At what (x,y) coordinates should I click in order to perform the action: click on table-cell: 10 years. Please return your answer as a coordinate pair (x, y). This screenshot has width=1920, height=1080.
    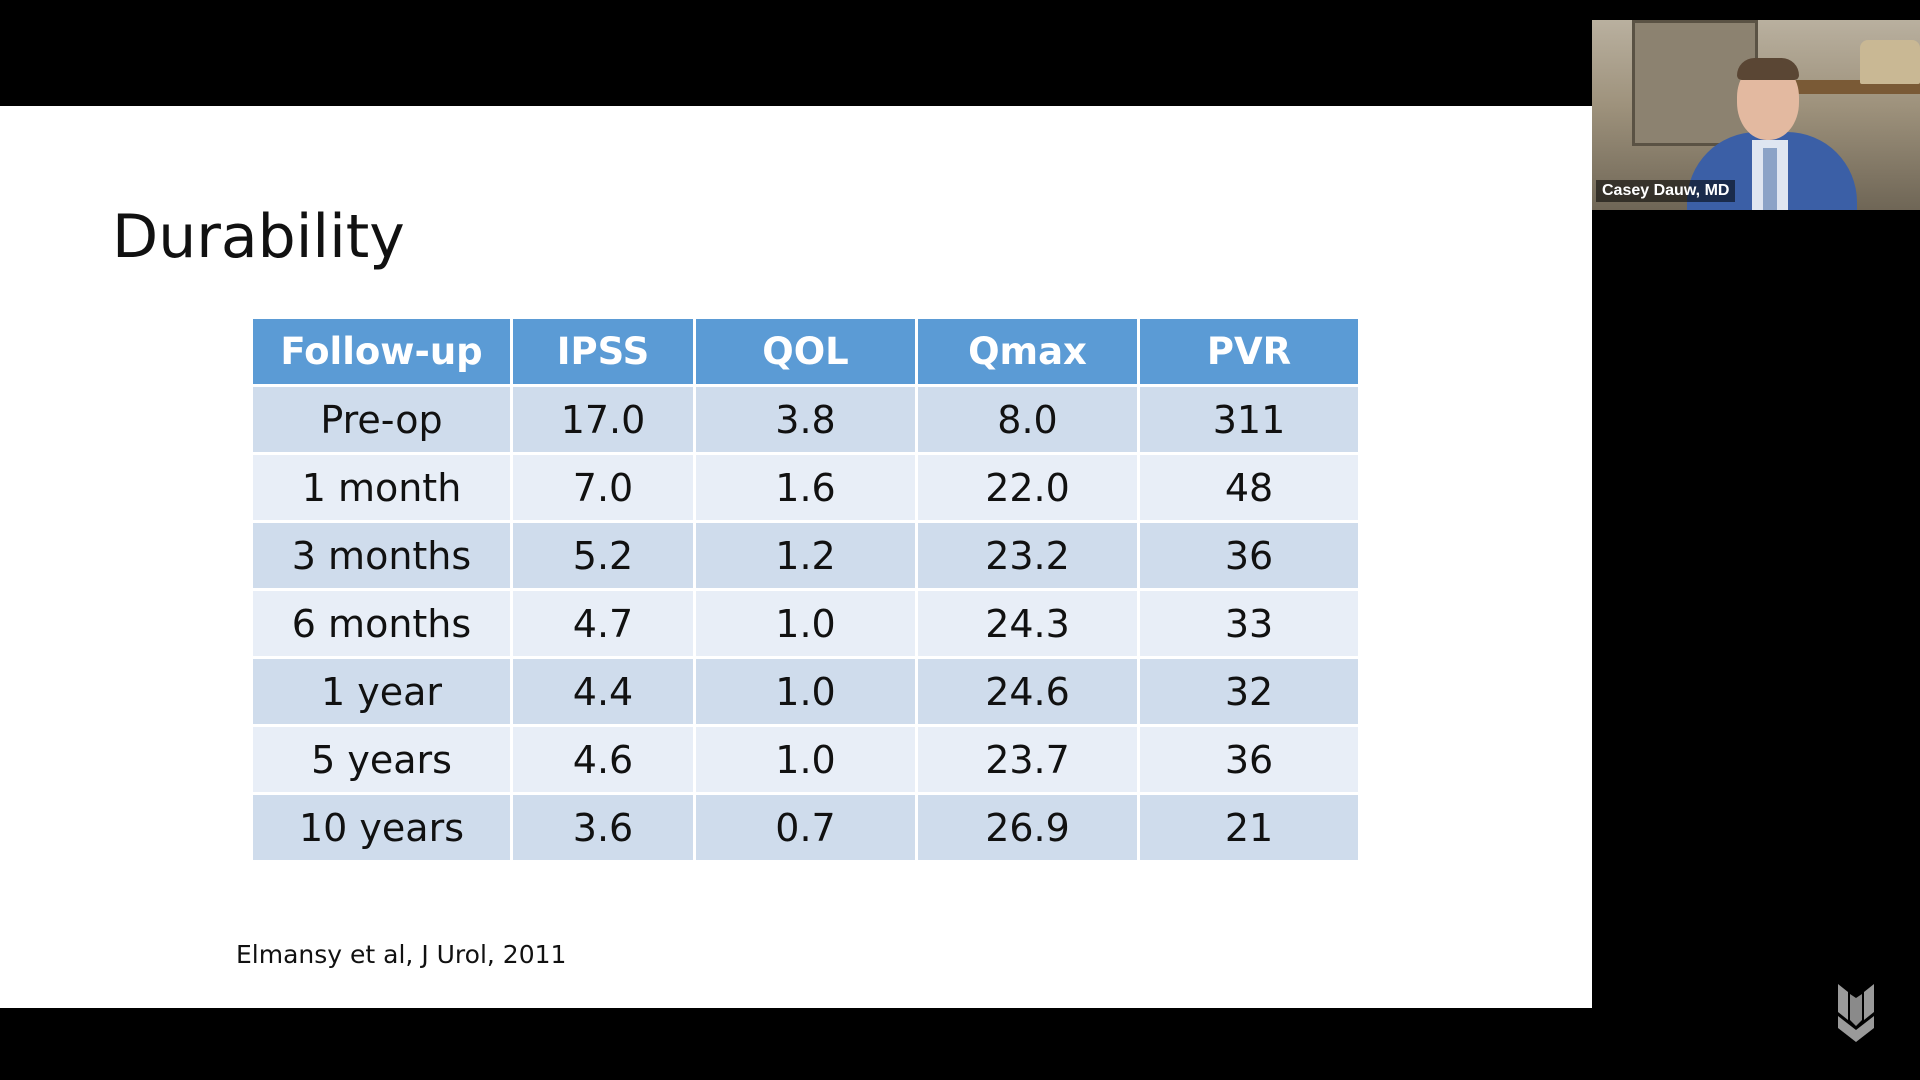
    Looking at the image, I should click on (381, 827).